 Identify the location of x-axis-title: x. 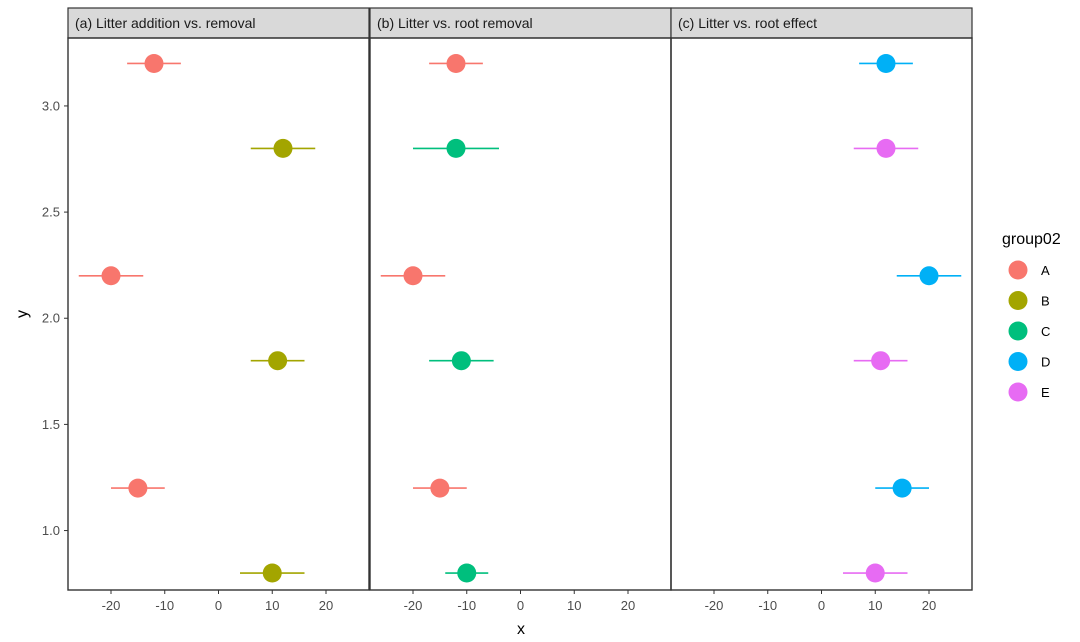
(521, 629).